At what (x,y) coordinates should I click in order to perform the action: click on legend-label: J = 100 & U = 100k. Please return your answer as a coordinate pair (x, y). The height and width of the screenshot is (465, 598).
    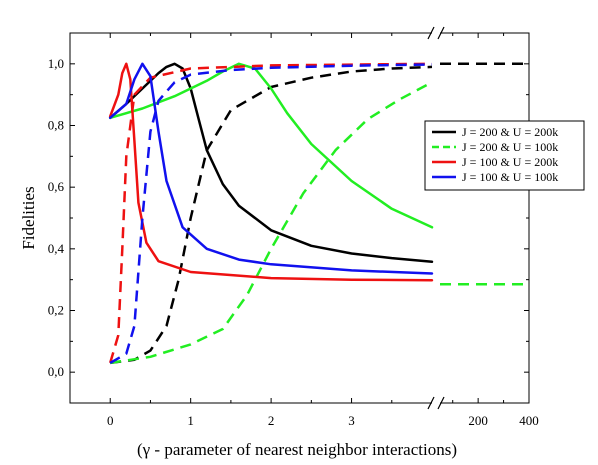
    Looking at the image, I should click on (510, 177).